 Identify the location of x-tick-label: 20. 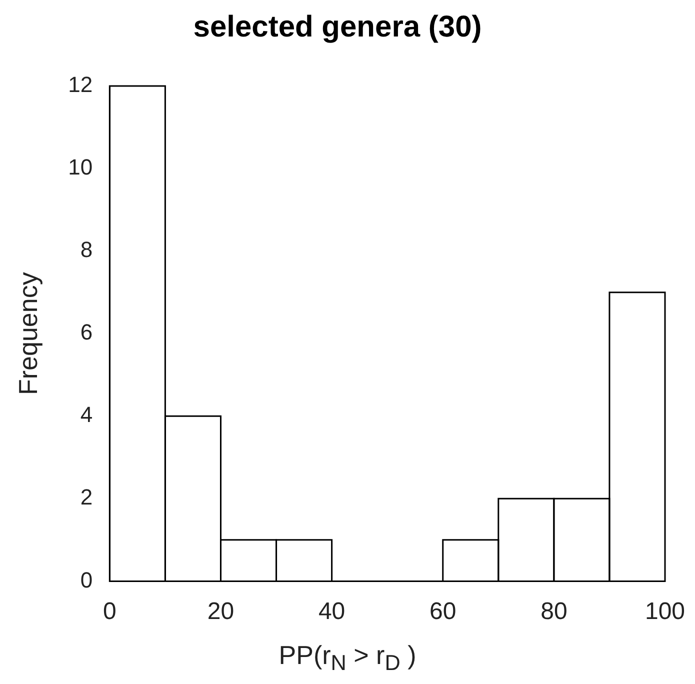
(220, 612).